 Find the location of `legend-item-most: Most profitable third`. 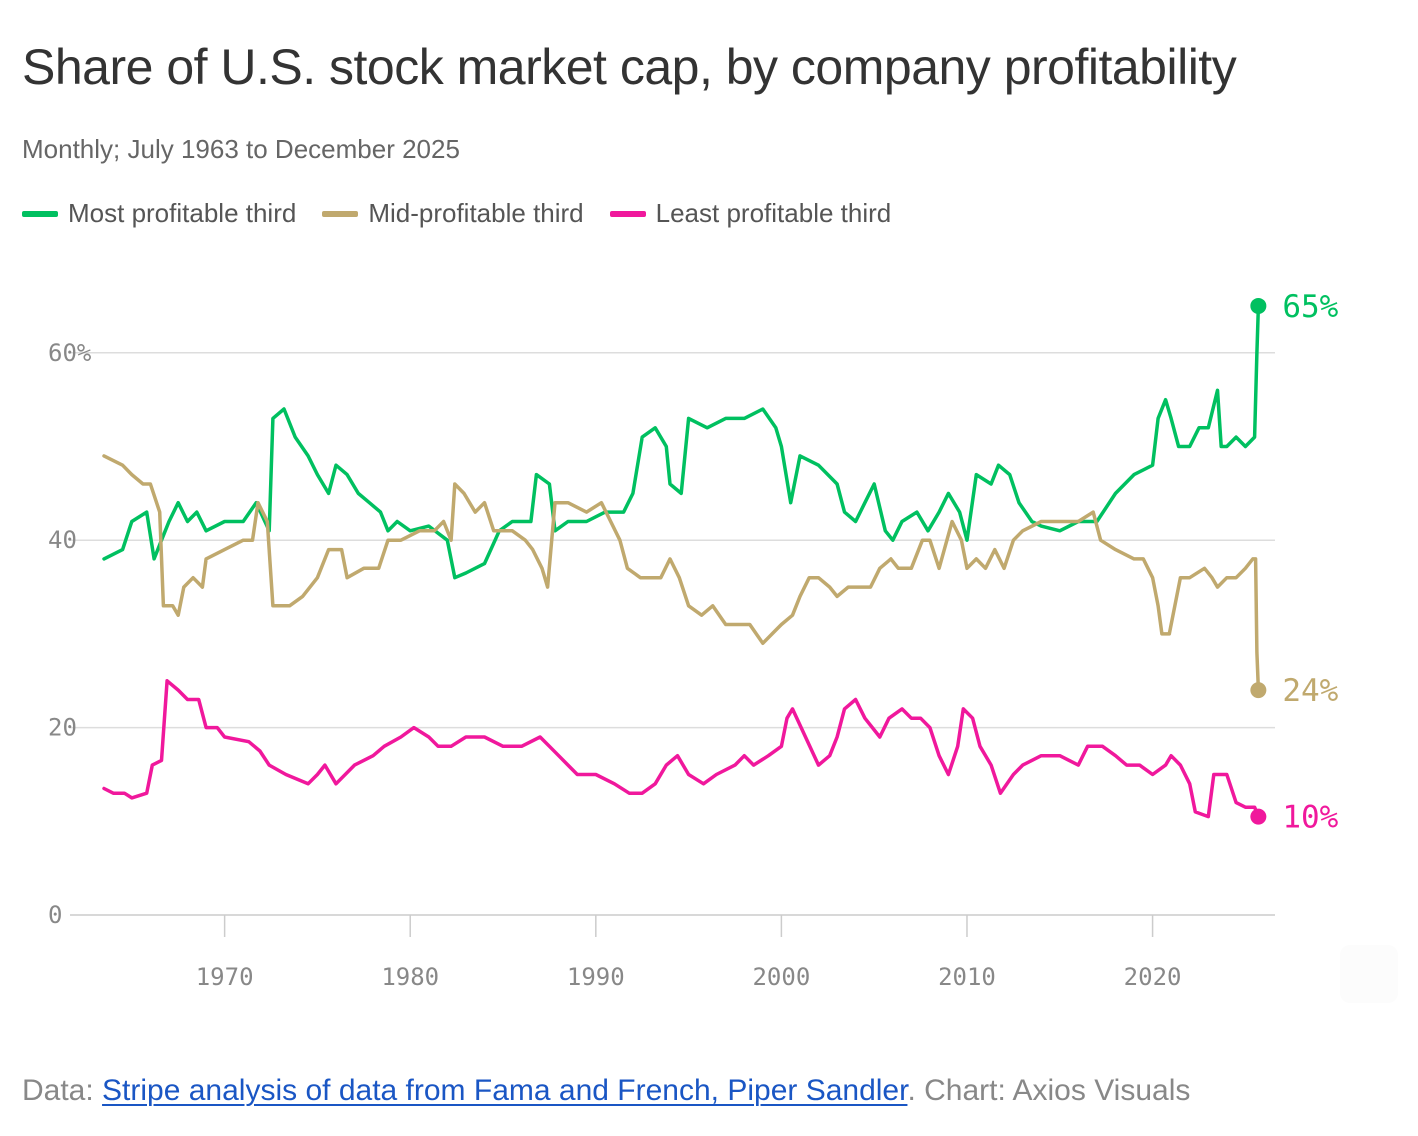

legend-item-most: Most profitable third is located at coordinates (159, 213).